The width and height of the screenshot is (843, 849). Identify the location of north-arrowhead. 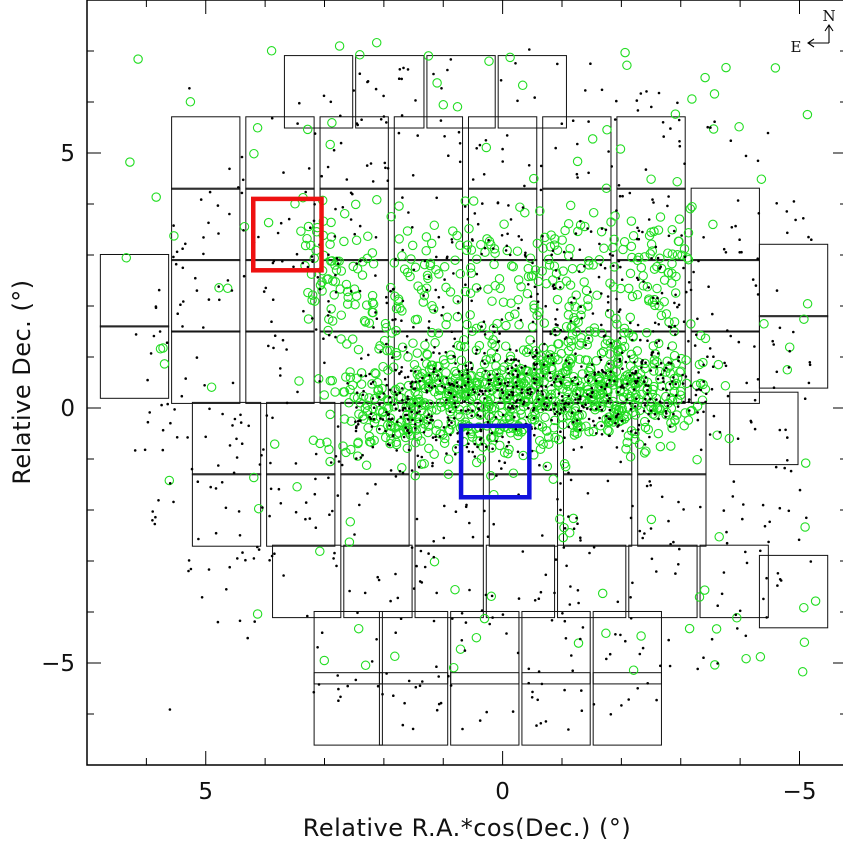
(829, 28).